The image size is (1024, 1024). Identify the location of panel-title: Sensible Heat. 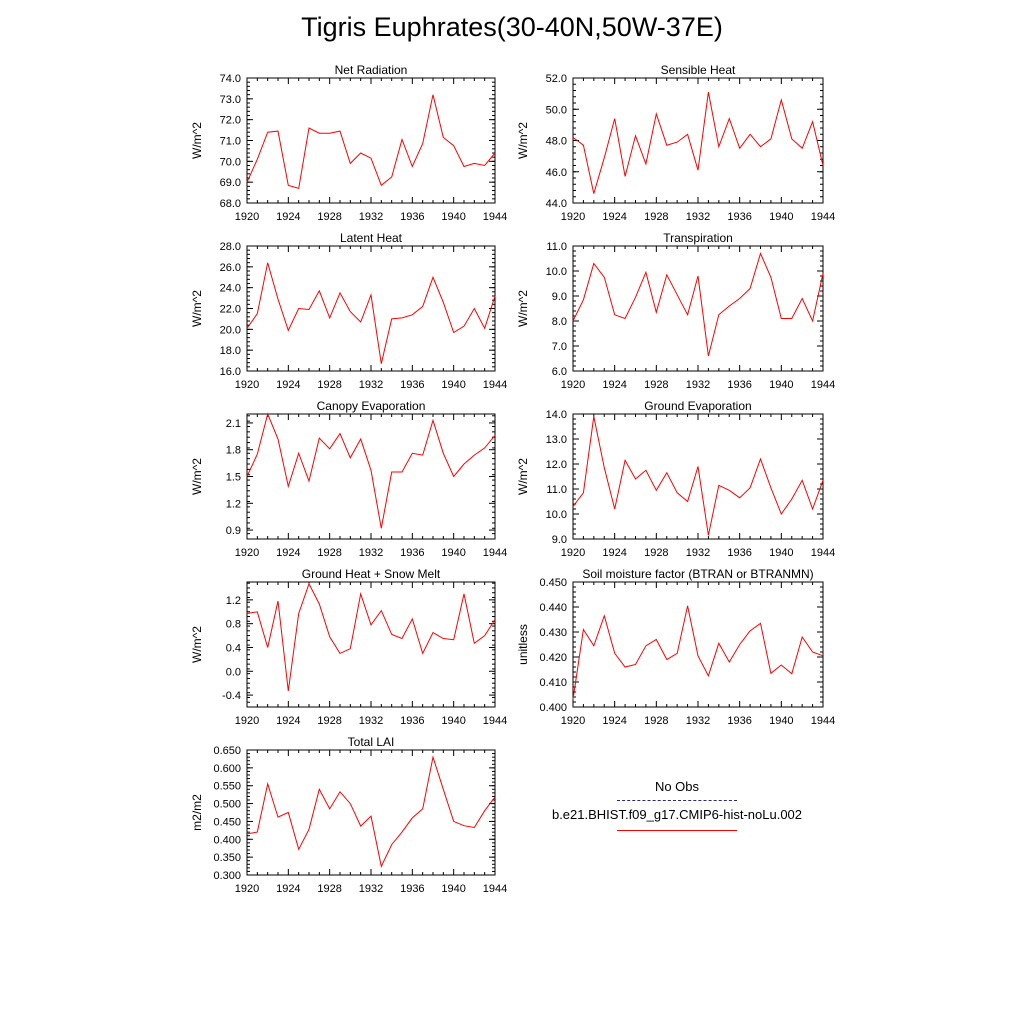
(698, 70).